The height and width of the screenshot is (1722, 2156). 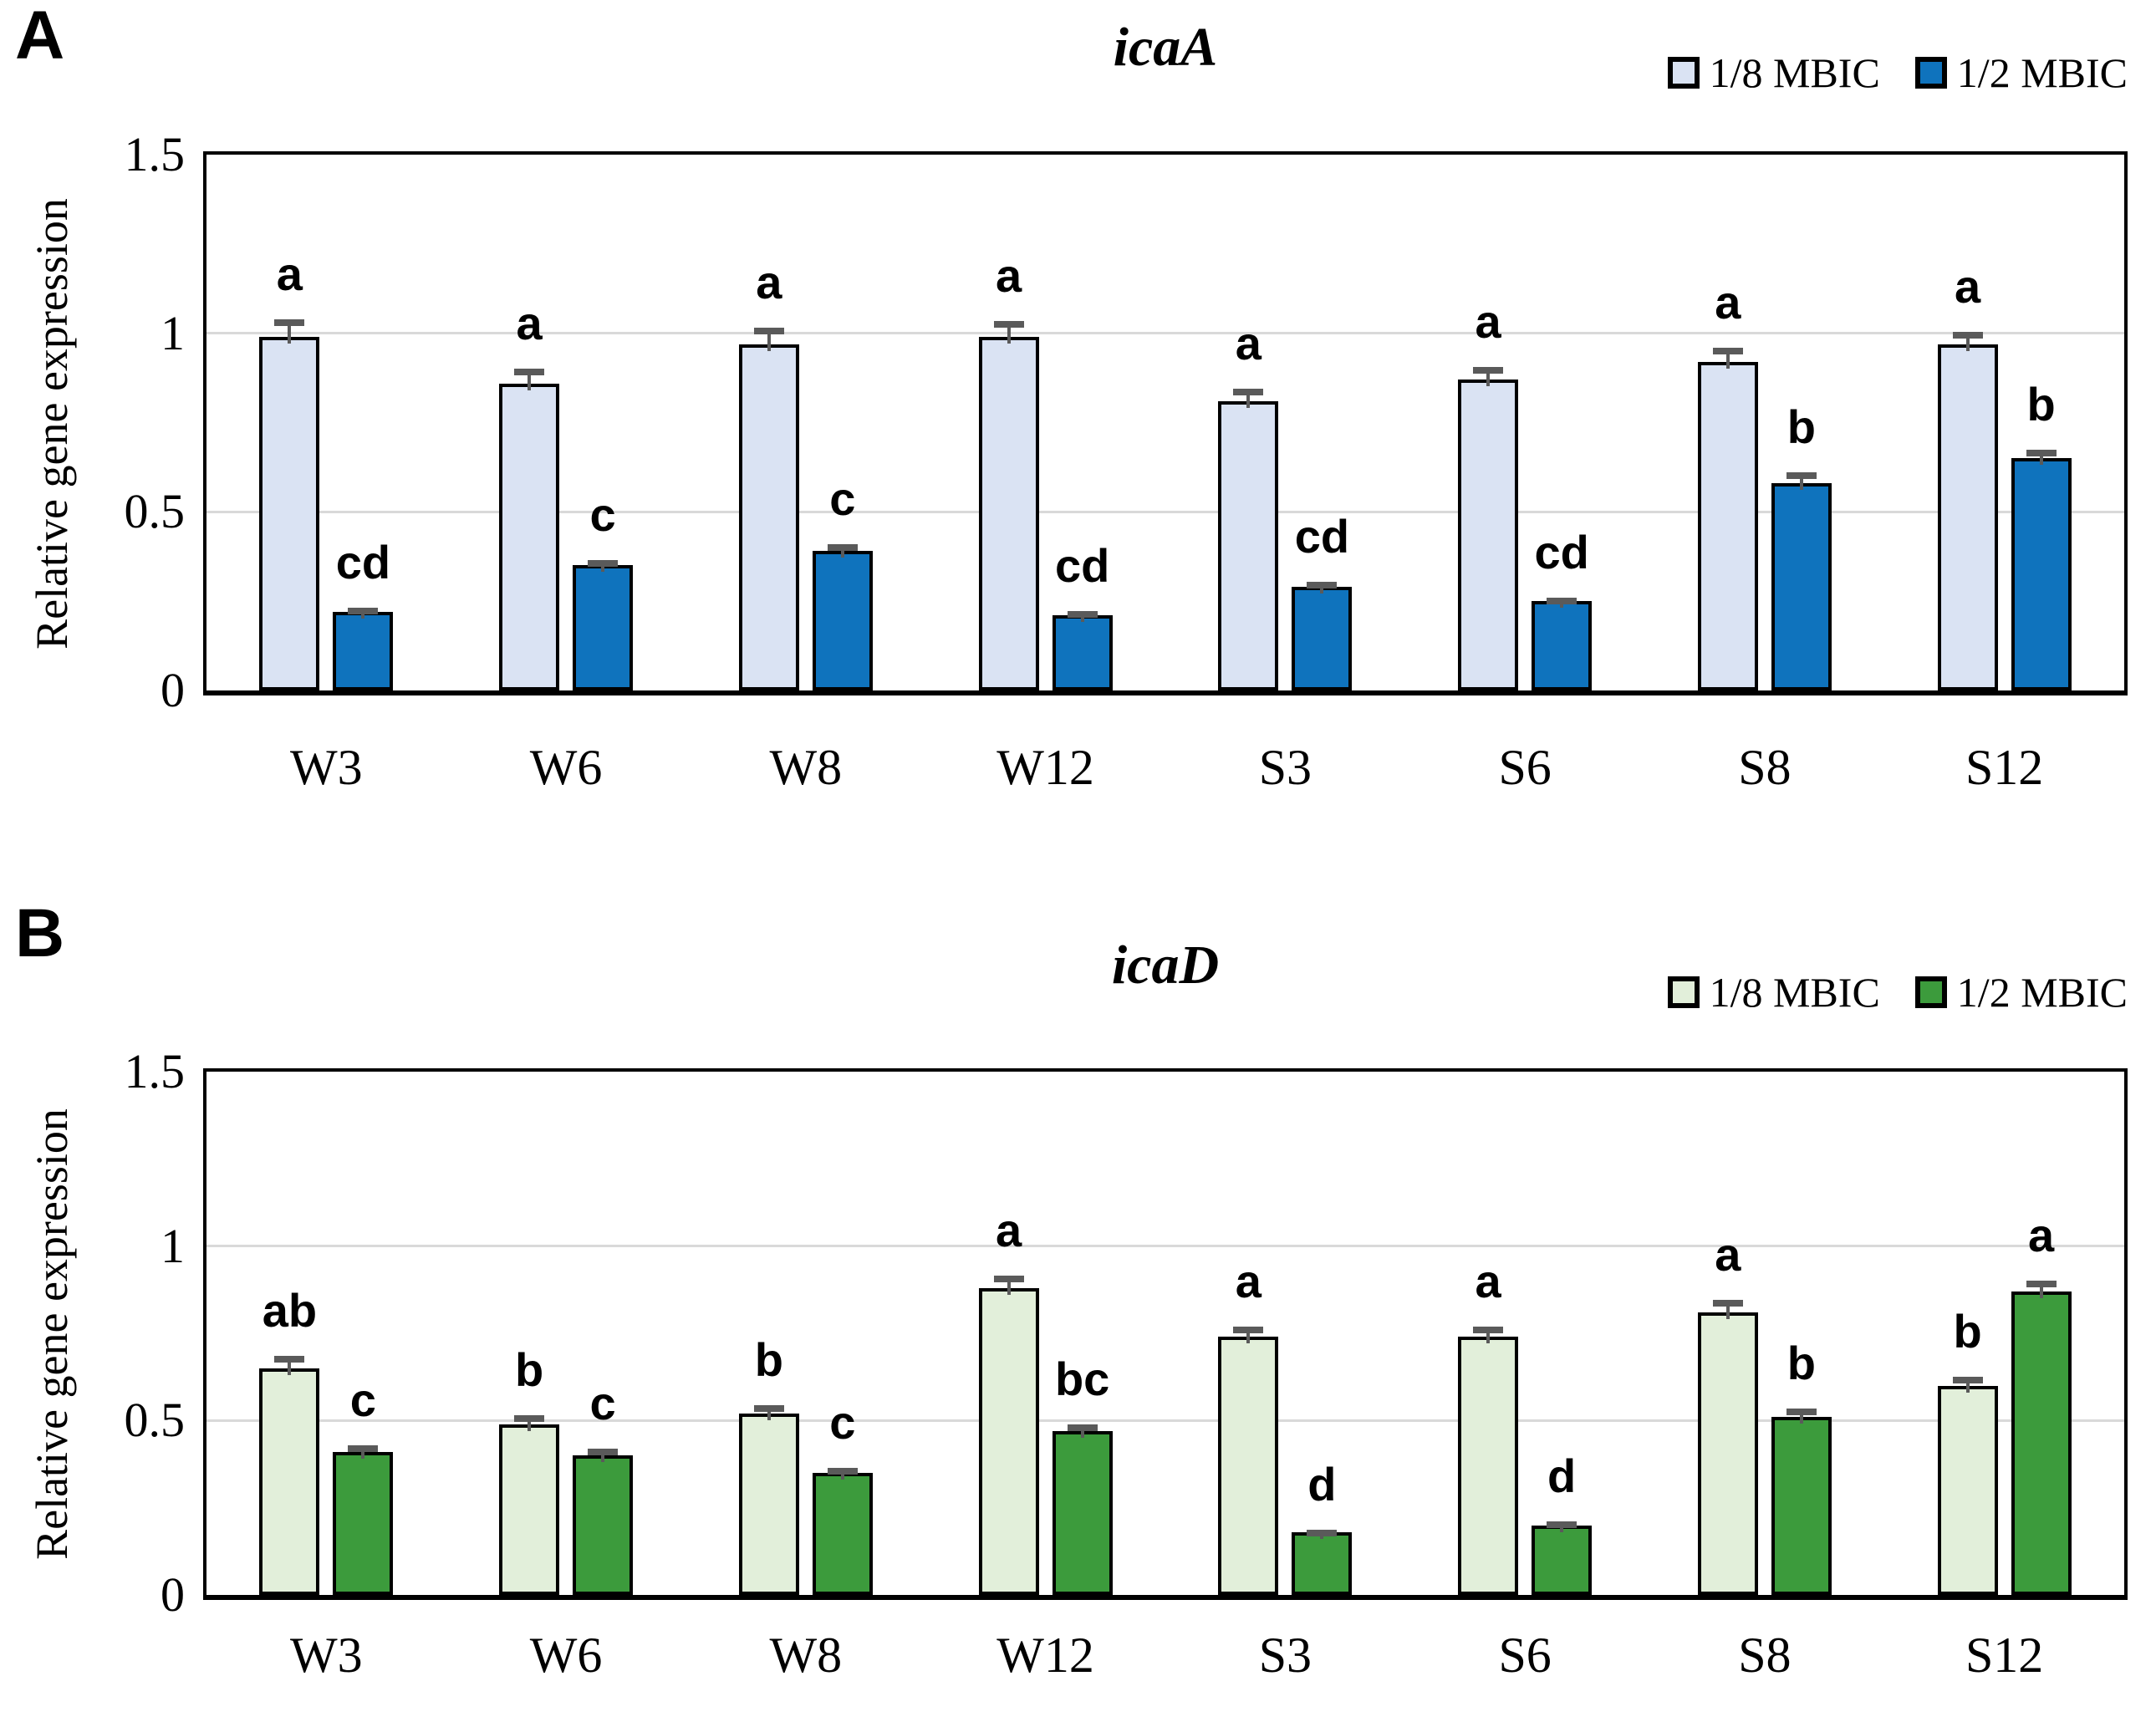 What do you see at coordinates (530, 1370) in the screenshot?
I see `significance-letter: b` at bounding box center [530, 1370].